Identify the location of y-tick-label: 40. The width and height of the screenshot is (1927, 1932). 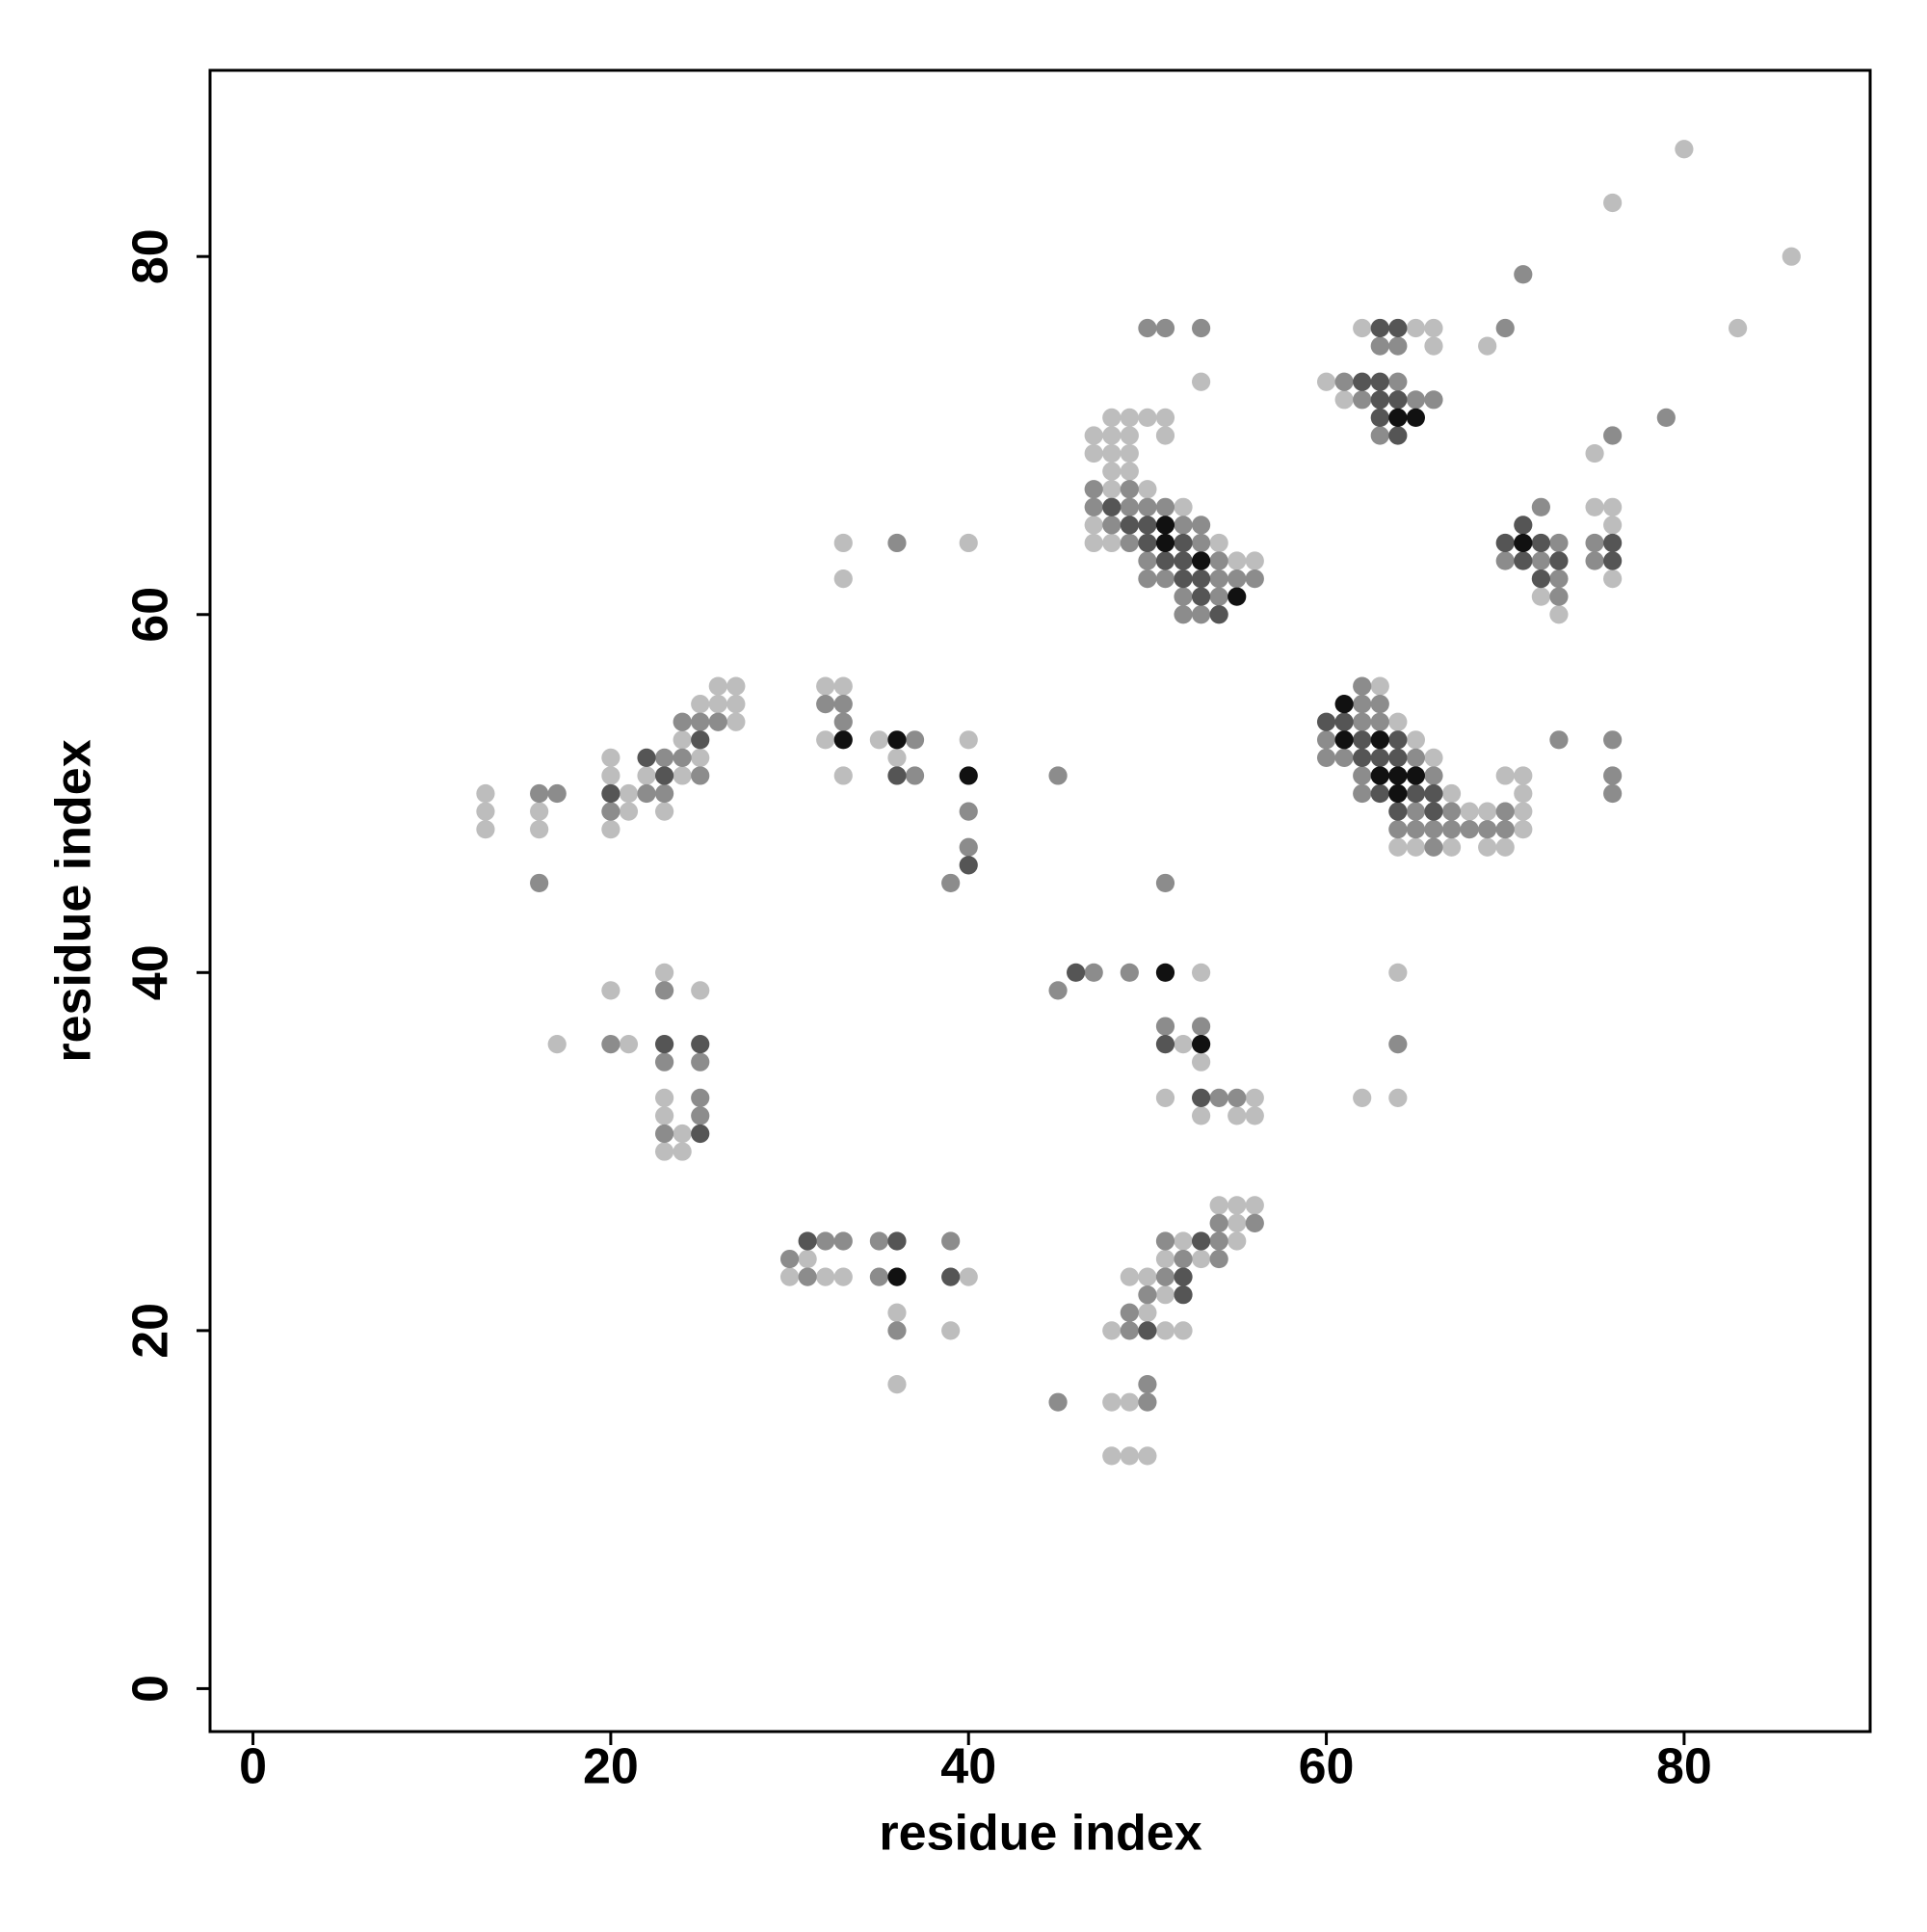
(151, 972).